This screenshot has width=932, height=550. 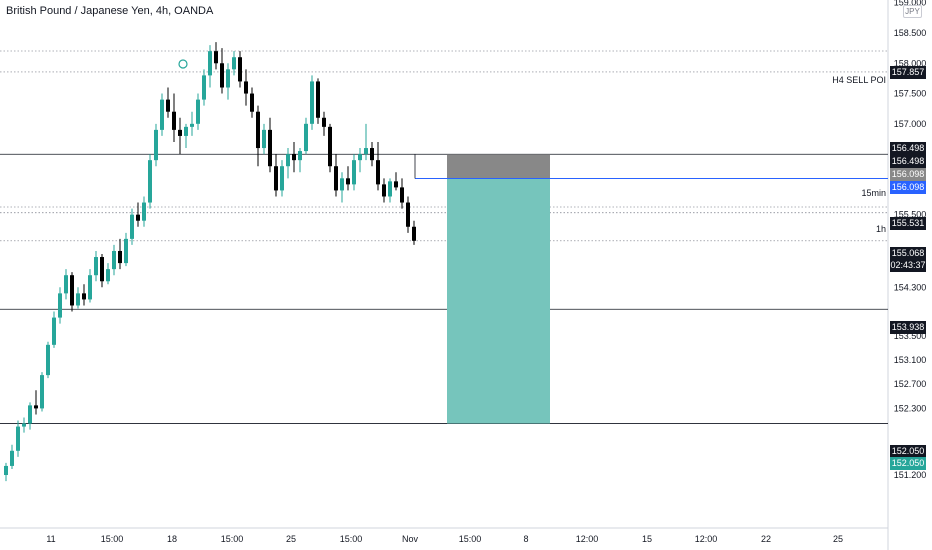 What do you see at coordinates (908, 174) in the screenshot?
I see `price-label-entry-grey: 156.098` at bounding box center [908, 174].